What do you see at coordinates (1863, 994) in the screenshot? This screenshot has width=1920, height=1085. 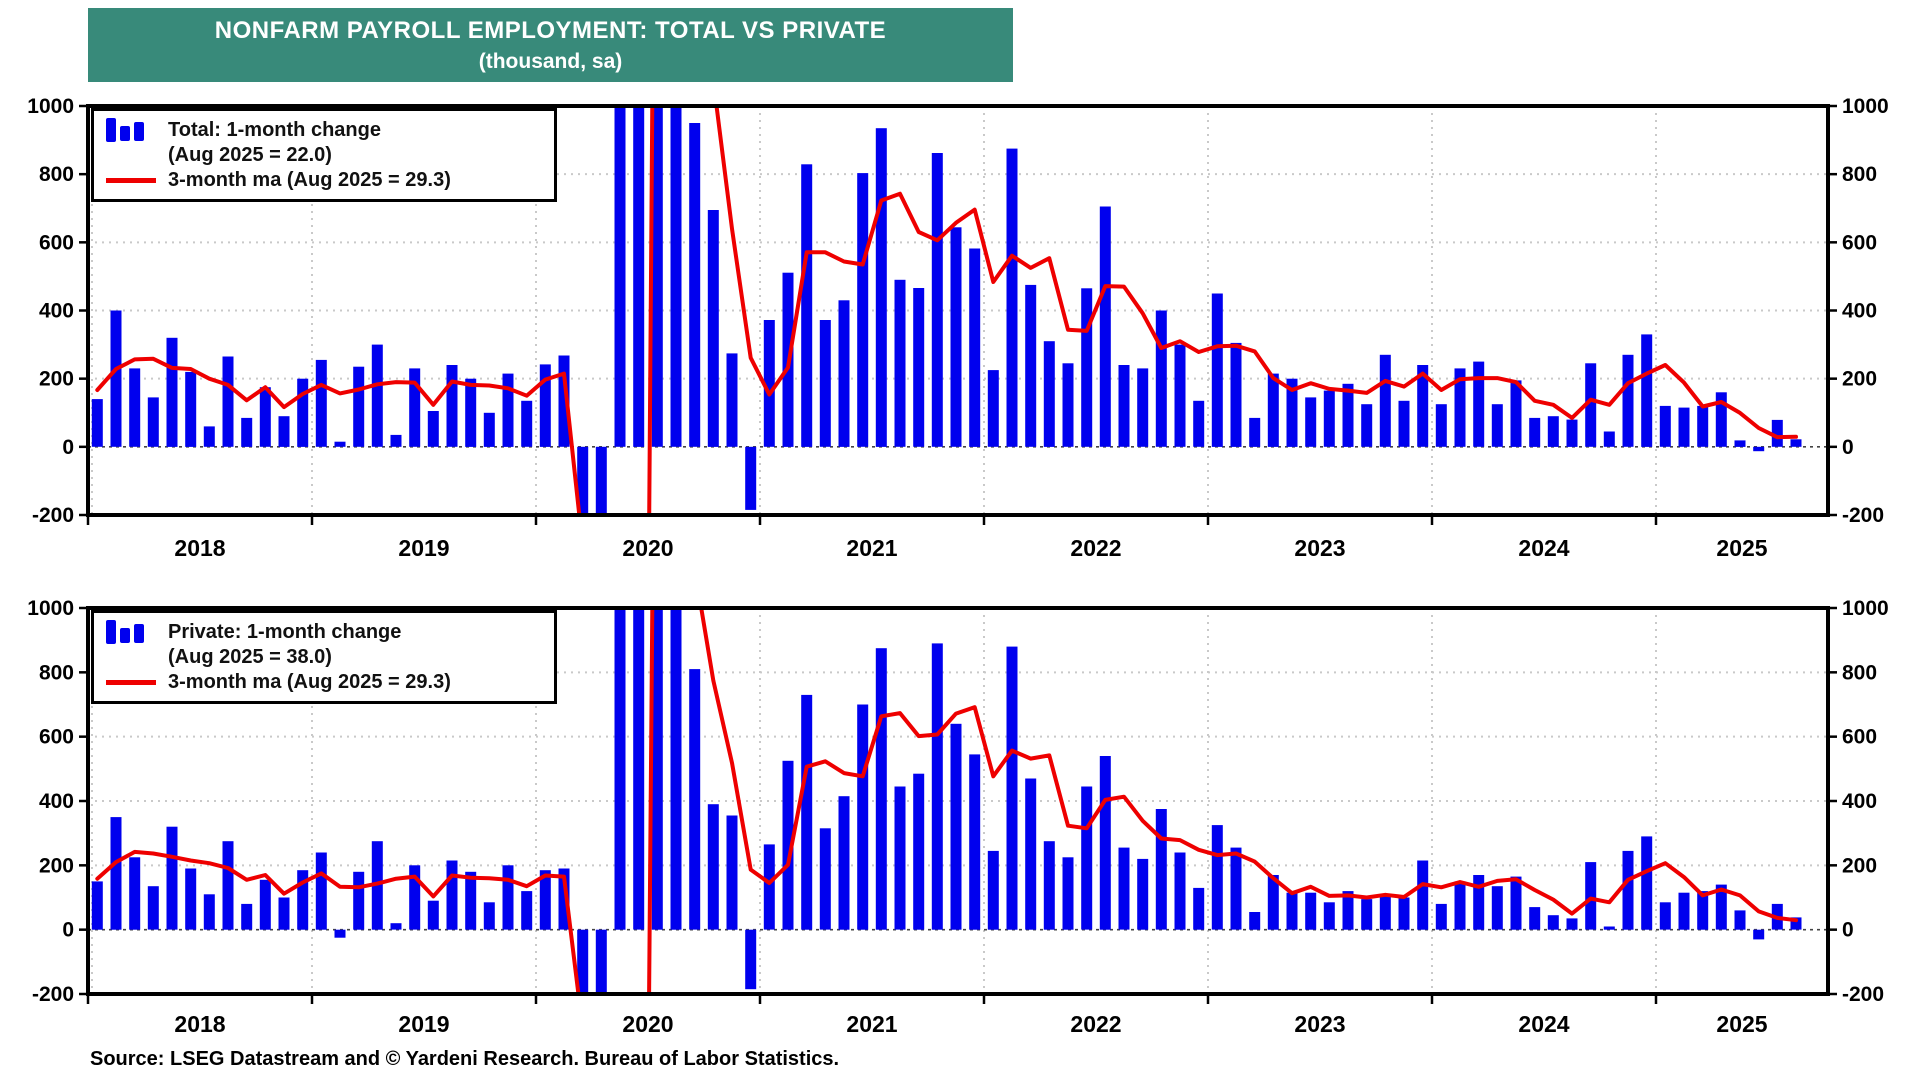 I see `y-tick-label-right: -200` at bounding box center [1863, 994].